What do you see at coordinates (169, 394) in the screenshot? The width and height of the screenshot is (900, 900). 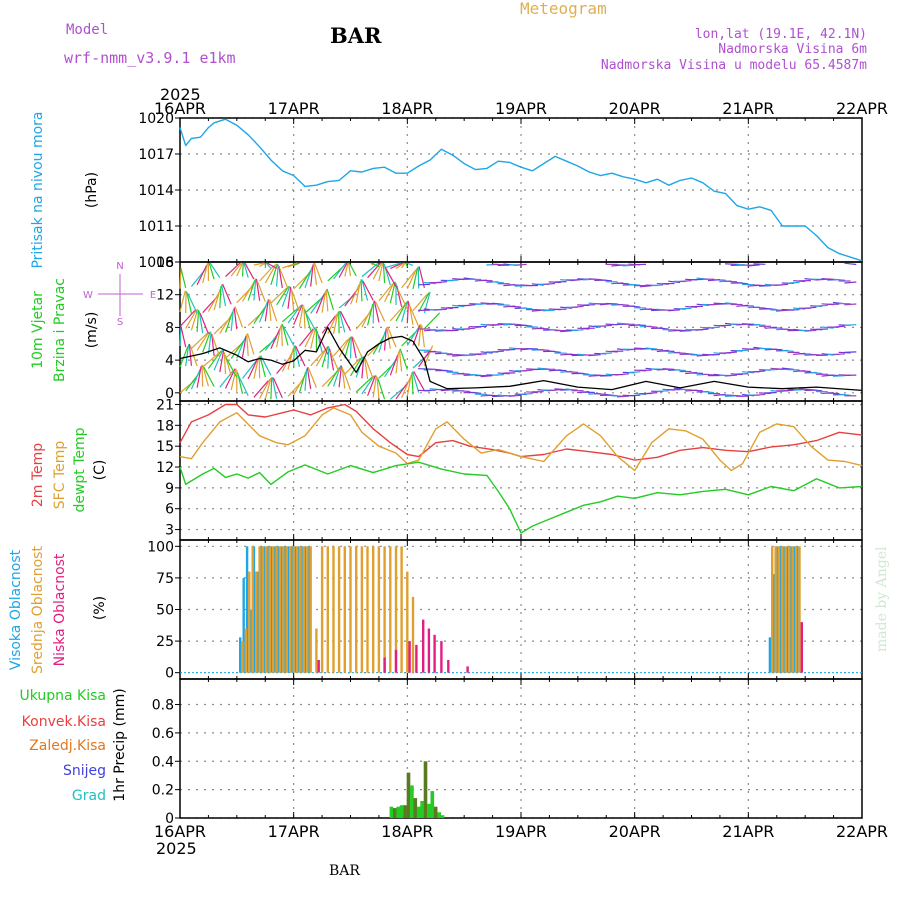 I see `wind-ytick-label: 0` at bounding box center [169, 394].